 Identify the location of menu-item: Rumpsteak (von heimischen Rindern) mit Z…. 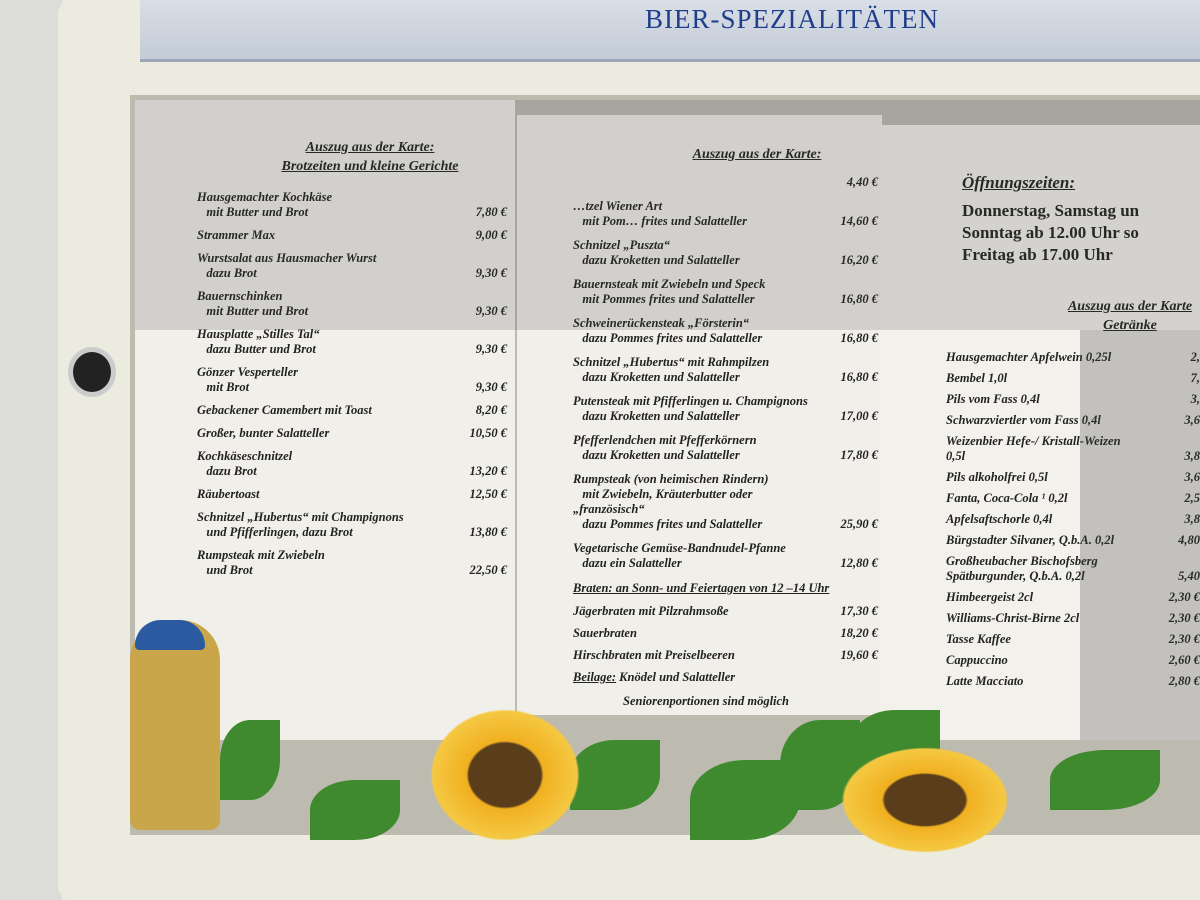
(725, 502).